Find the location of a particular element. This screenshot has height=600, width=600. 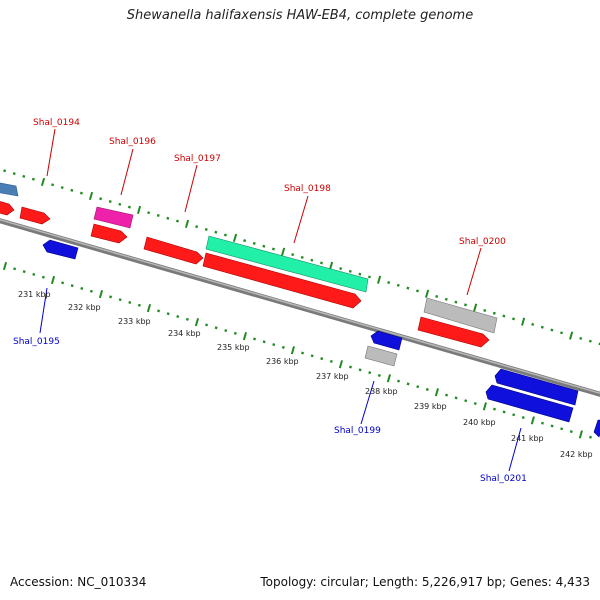

label-shal-0200: Shal_0200 is located at coordinates (482, 242).